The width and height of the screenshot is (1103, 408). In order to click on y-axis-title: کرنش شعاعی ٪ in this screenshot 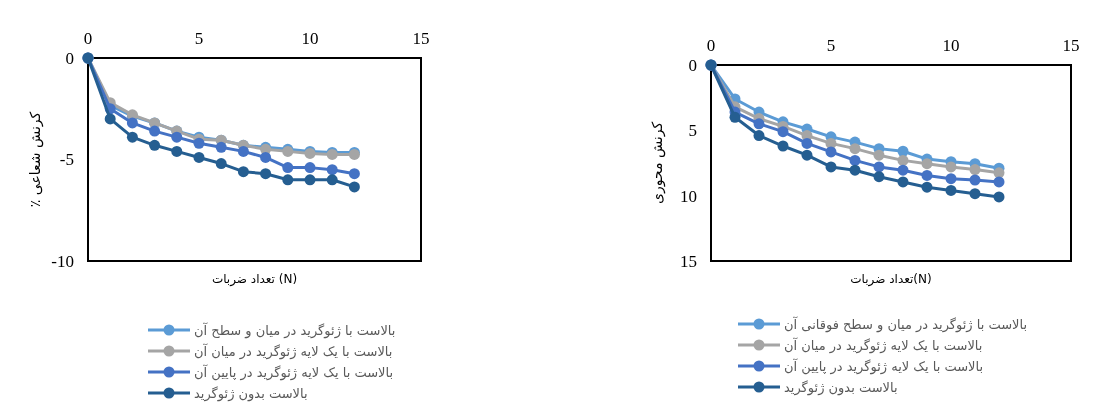, I will do `click(35, 159)`.